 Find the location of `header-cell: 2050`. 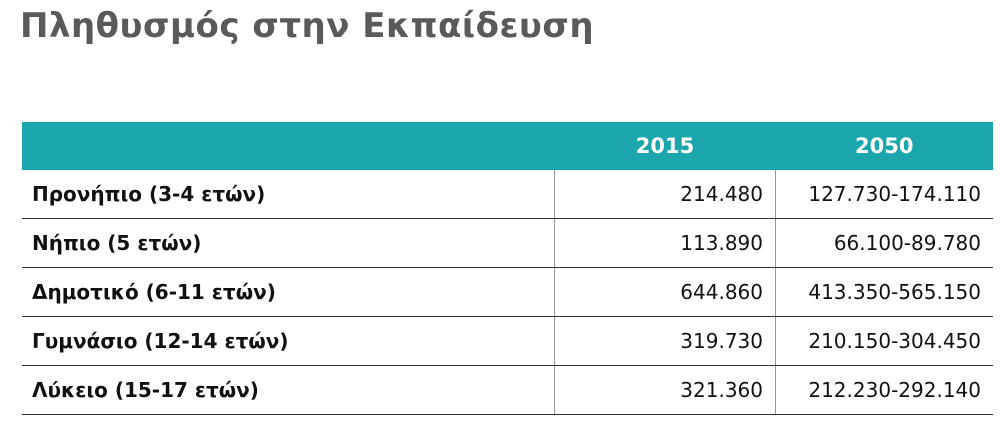

header-cell: 2050 is located at coordinates (884, 146).